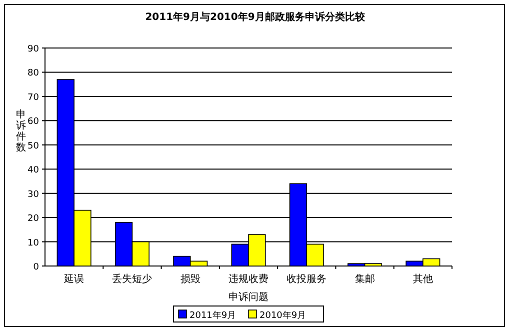 This screenshot has height=332, width=510. I want to click on x-tick-label: 收投服务, so click(306, 279).